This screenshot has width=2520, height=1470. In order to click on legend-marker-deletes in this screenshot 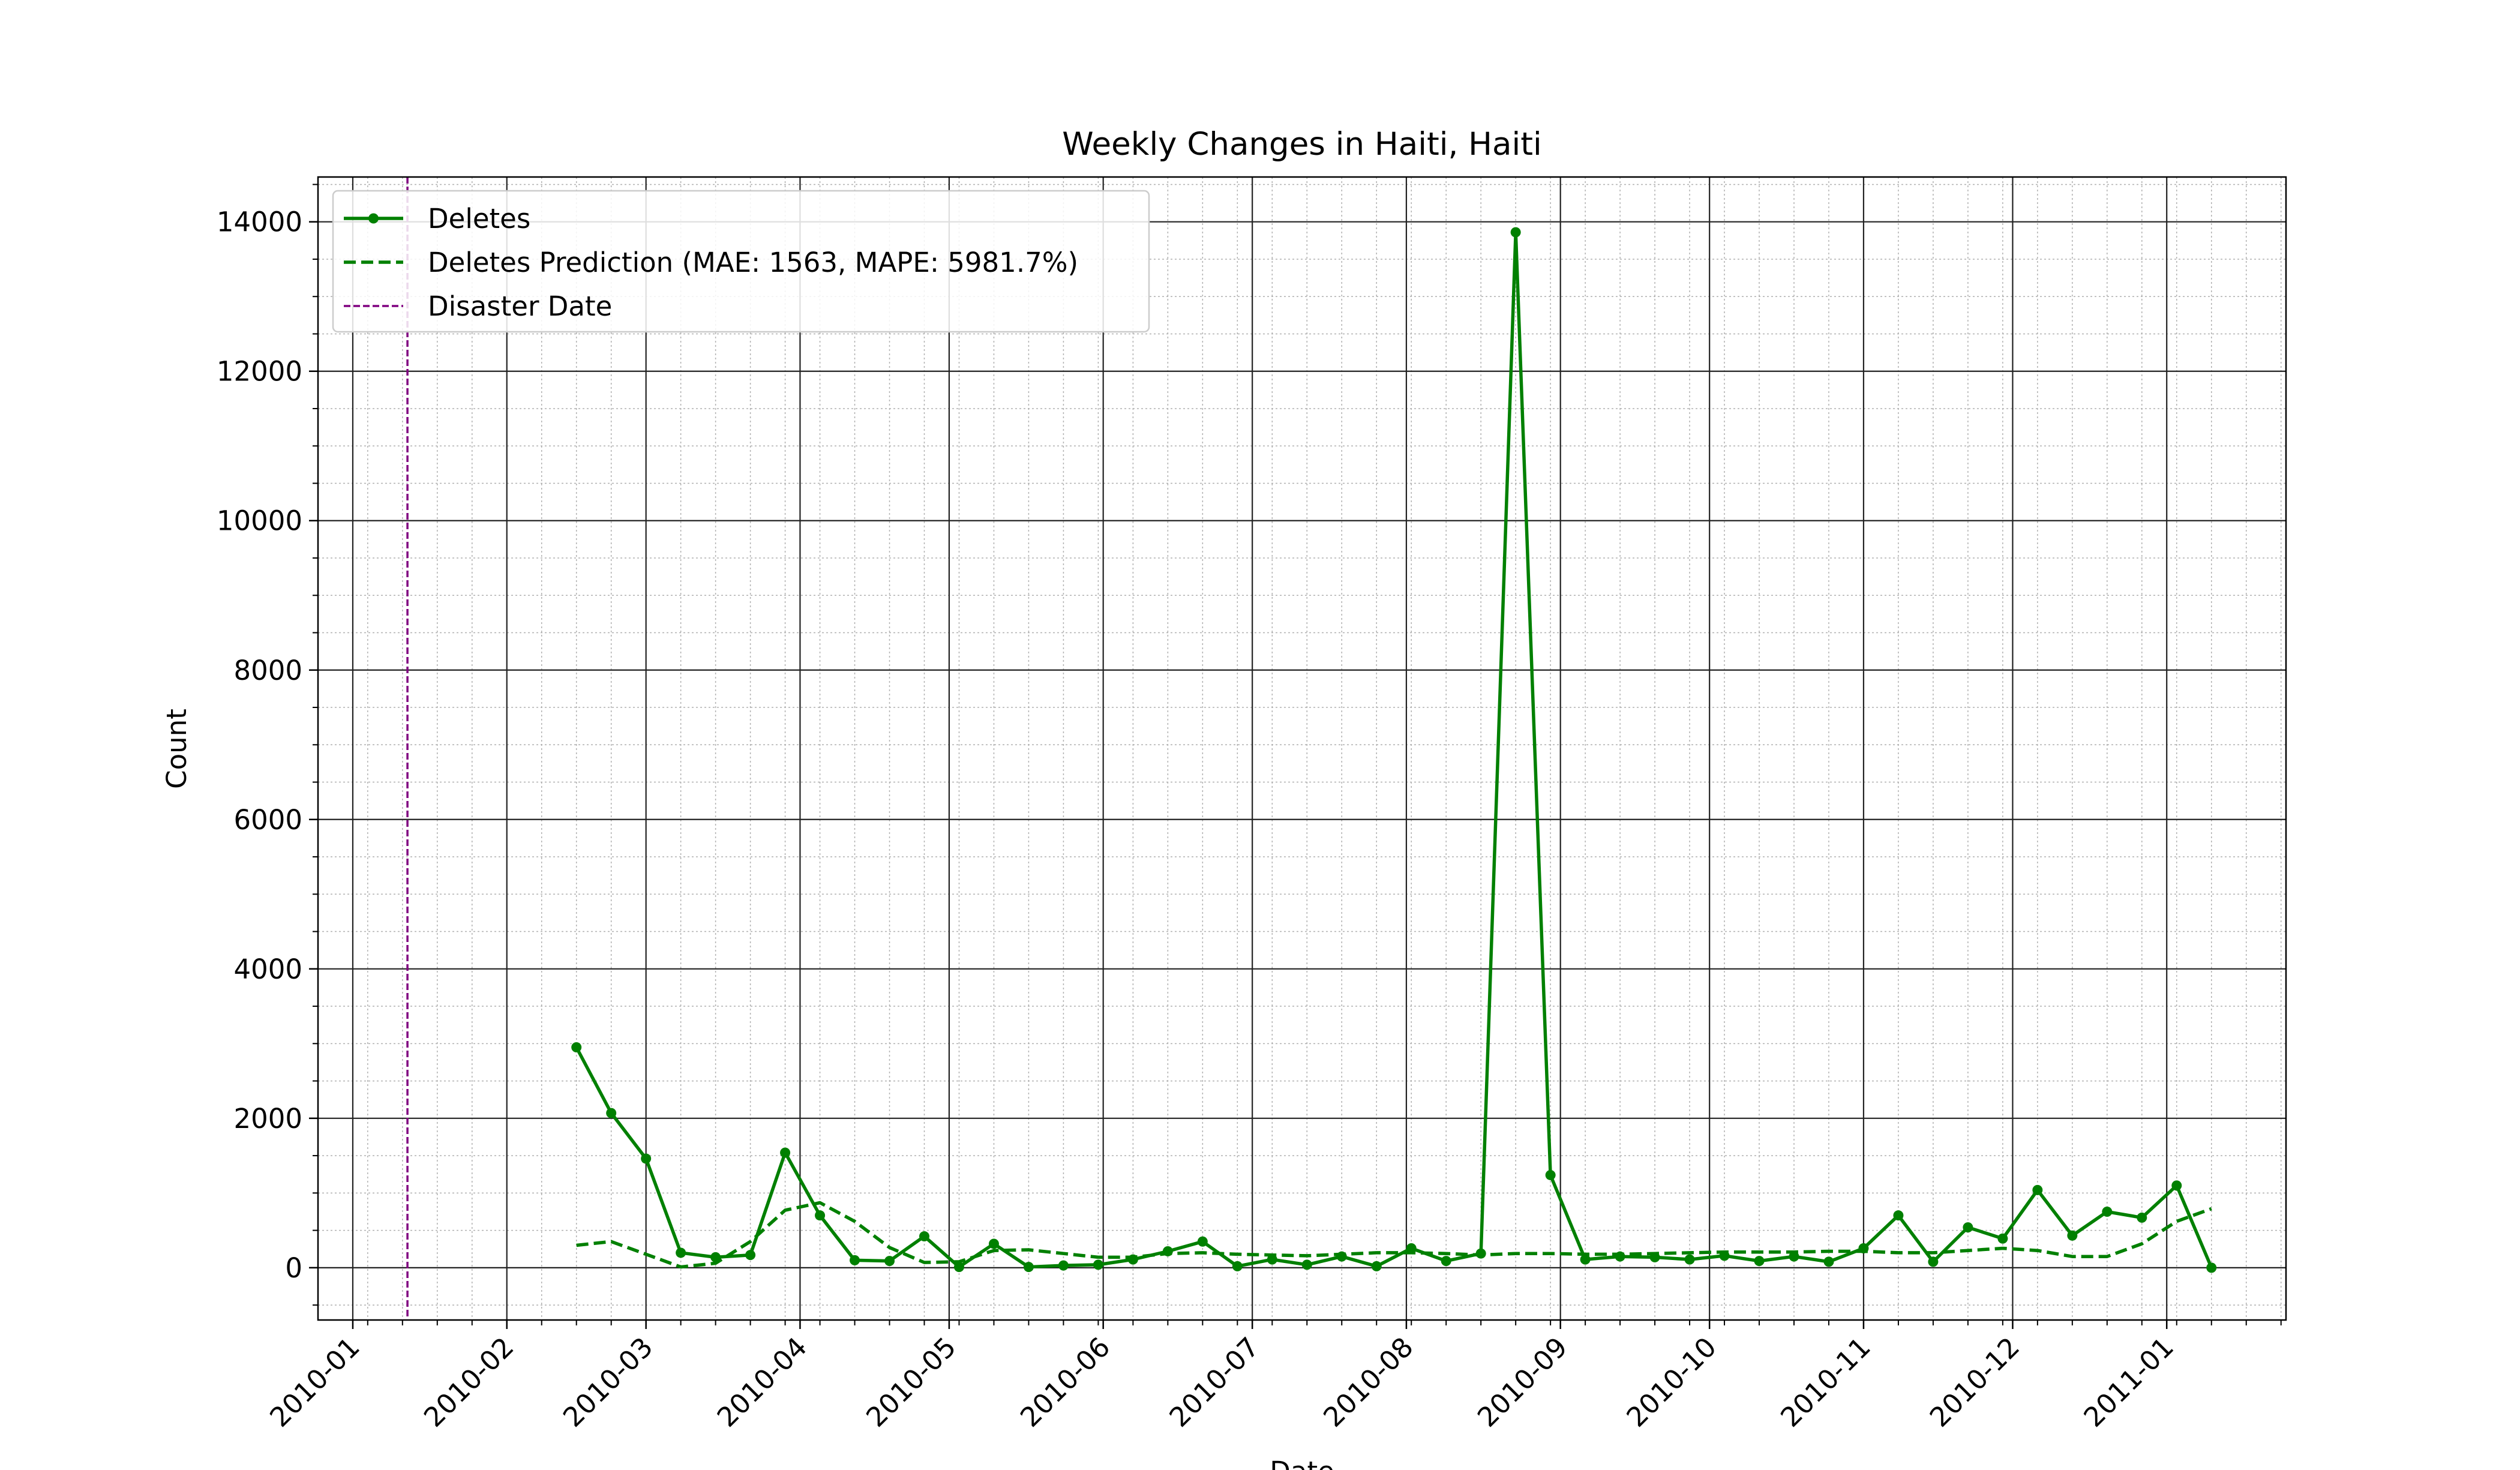, I will do `click(373, 218)`.